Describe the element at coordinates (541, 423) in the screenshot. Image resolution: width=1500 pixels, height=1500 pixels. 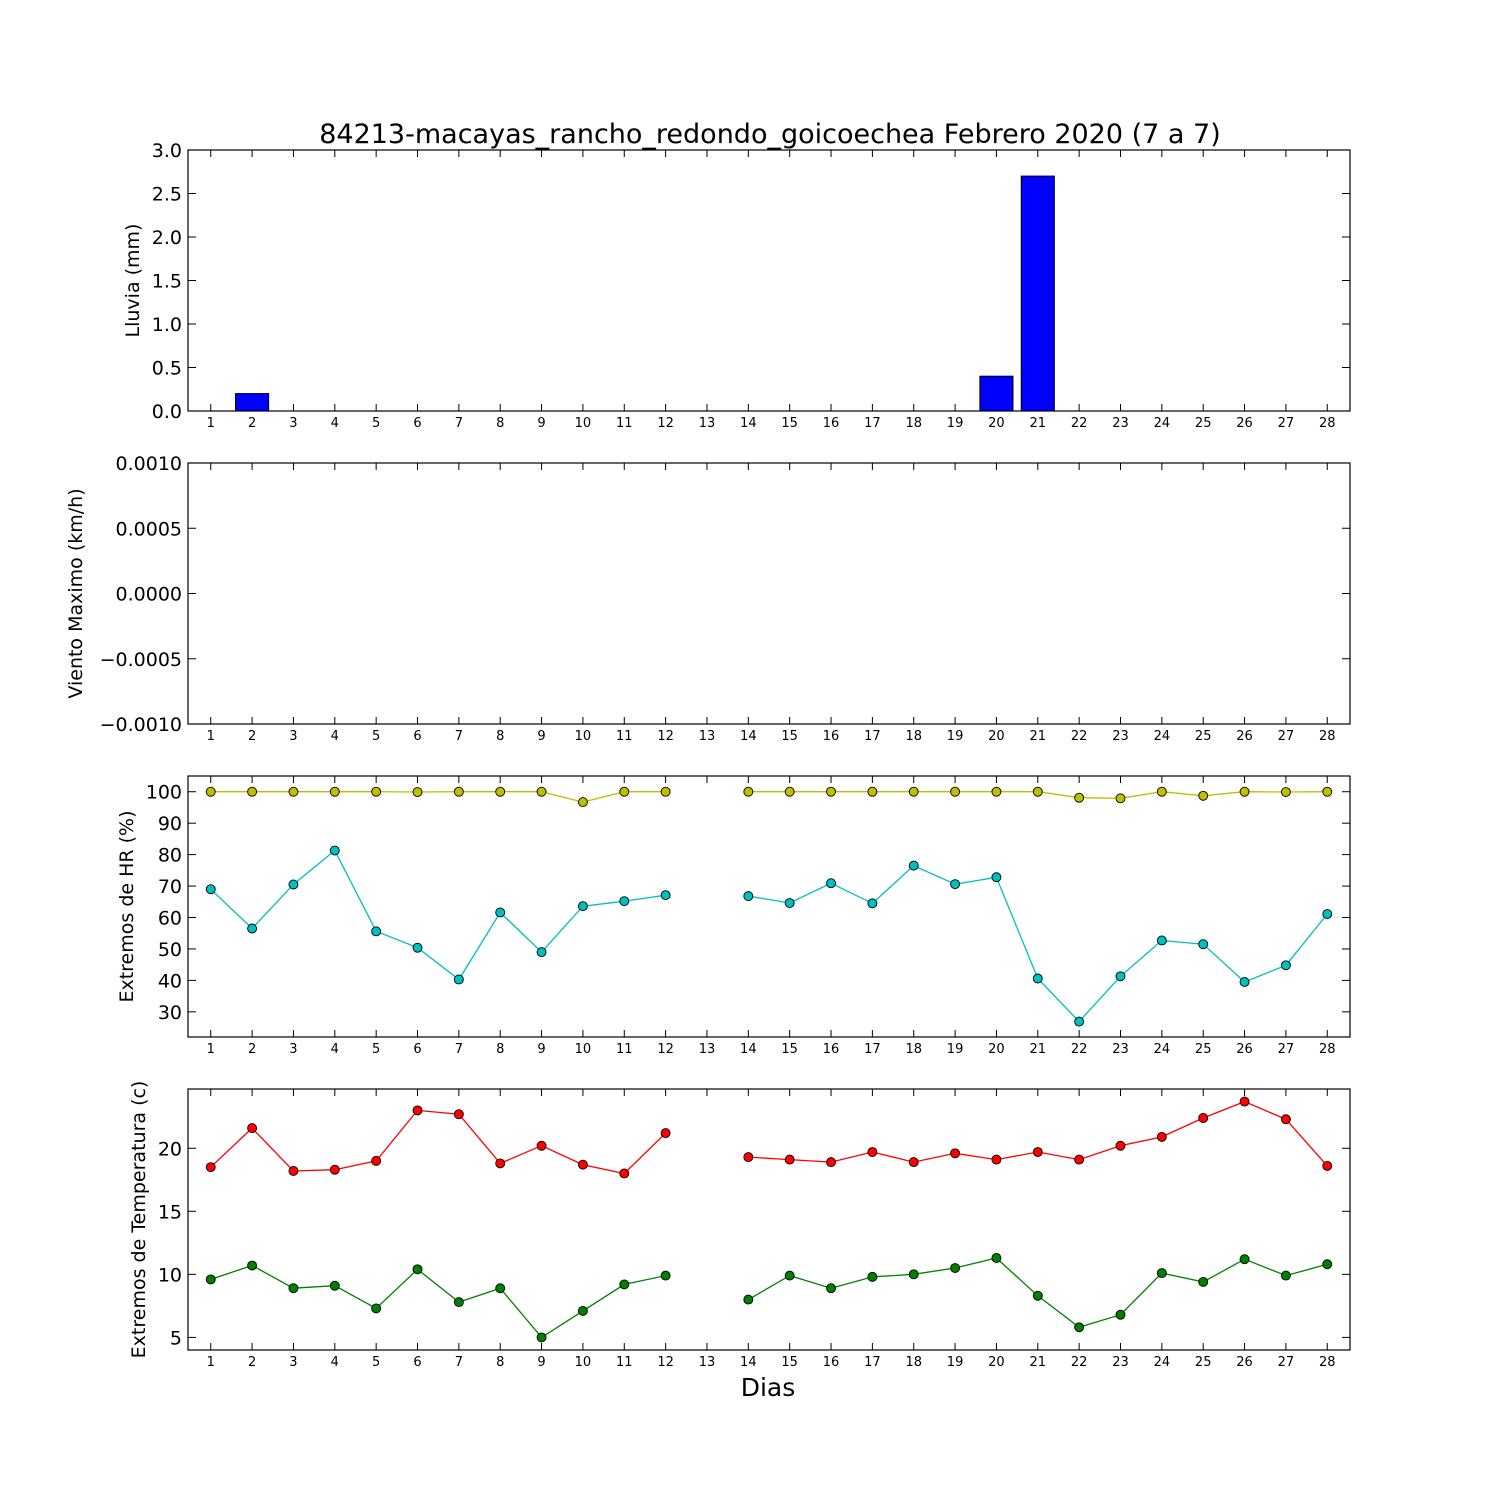
I see `x-tick-label: 9` at that location.